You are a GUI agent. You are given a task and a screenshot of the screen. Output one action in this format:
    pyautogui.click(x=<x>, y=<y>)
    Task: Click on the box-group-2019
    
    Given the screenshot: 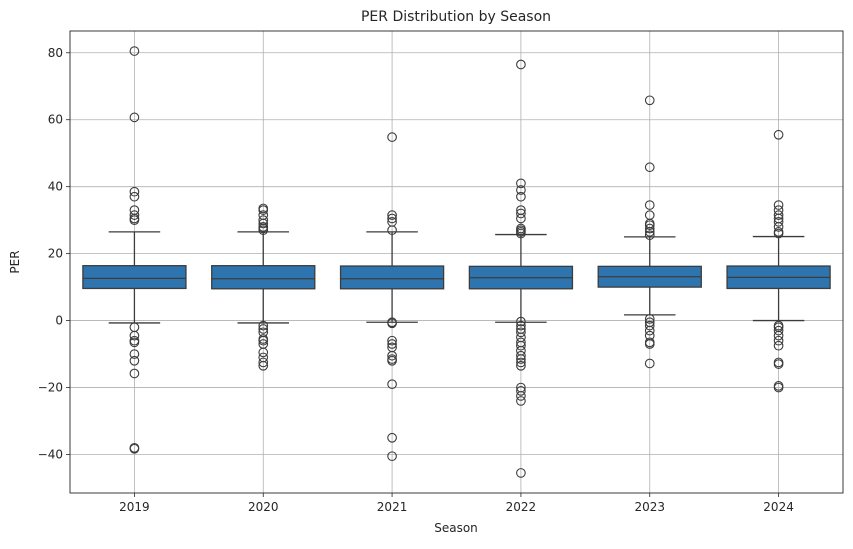 What is the action you would take?
    pyautogui.click(x=134, y=250)
    